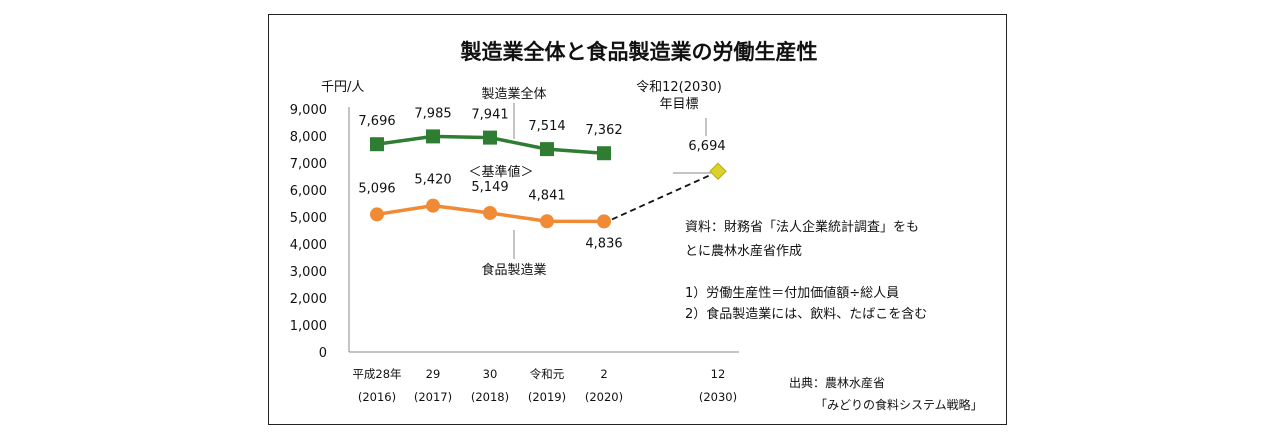  Describe the element at coordinates (308, 191) in the screenshot. I see `y-tick-label: 6,000` at that location.